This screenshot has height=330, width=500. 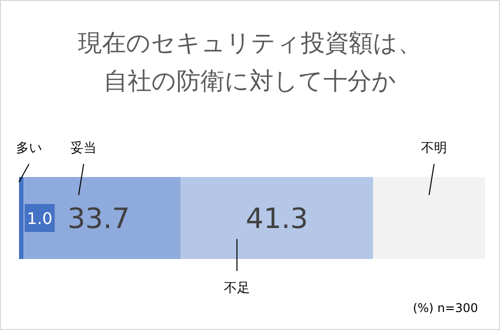 I want to click on data-label: 33.7, so click(x=98, y=218).